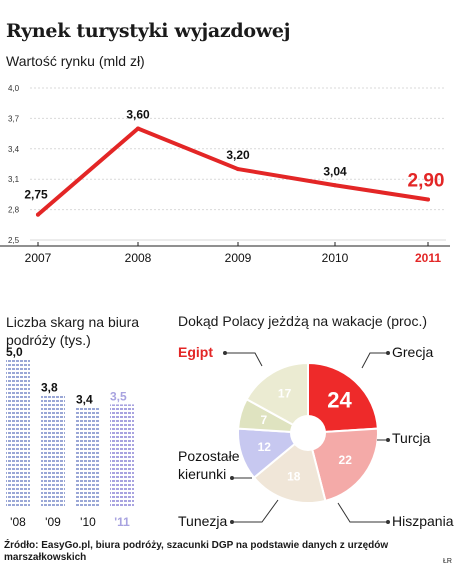 The width and height of the screenshot is (458, 570). I want to click on x-tick-label: 2007, so click(38, 258).